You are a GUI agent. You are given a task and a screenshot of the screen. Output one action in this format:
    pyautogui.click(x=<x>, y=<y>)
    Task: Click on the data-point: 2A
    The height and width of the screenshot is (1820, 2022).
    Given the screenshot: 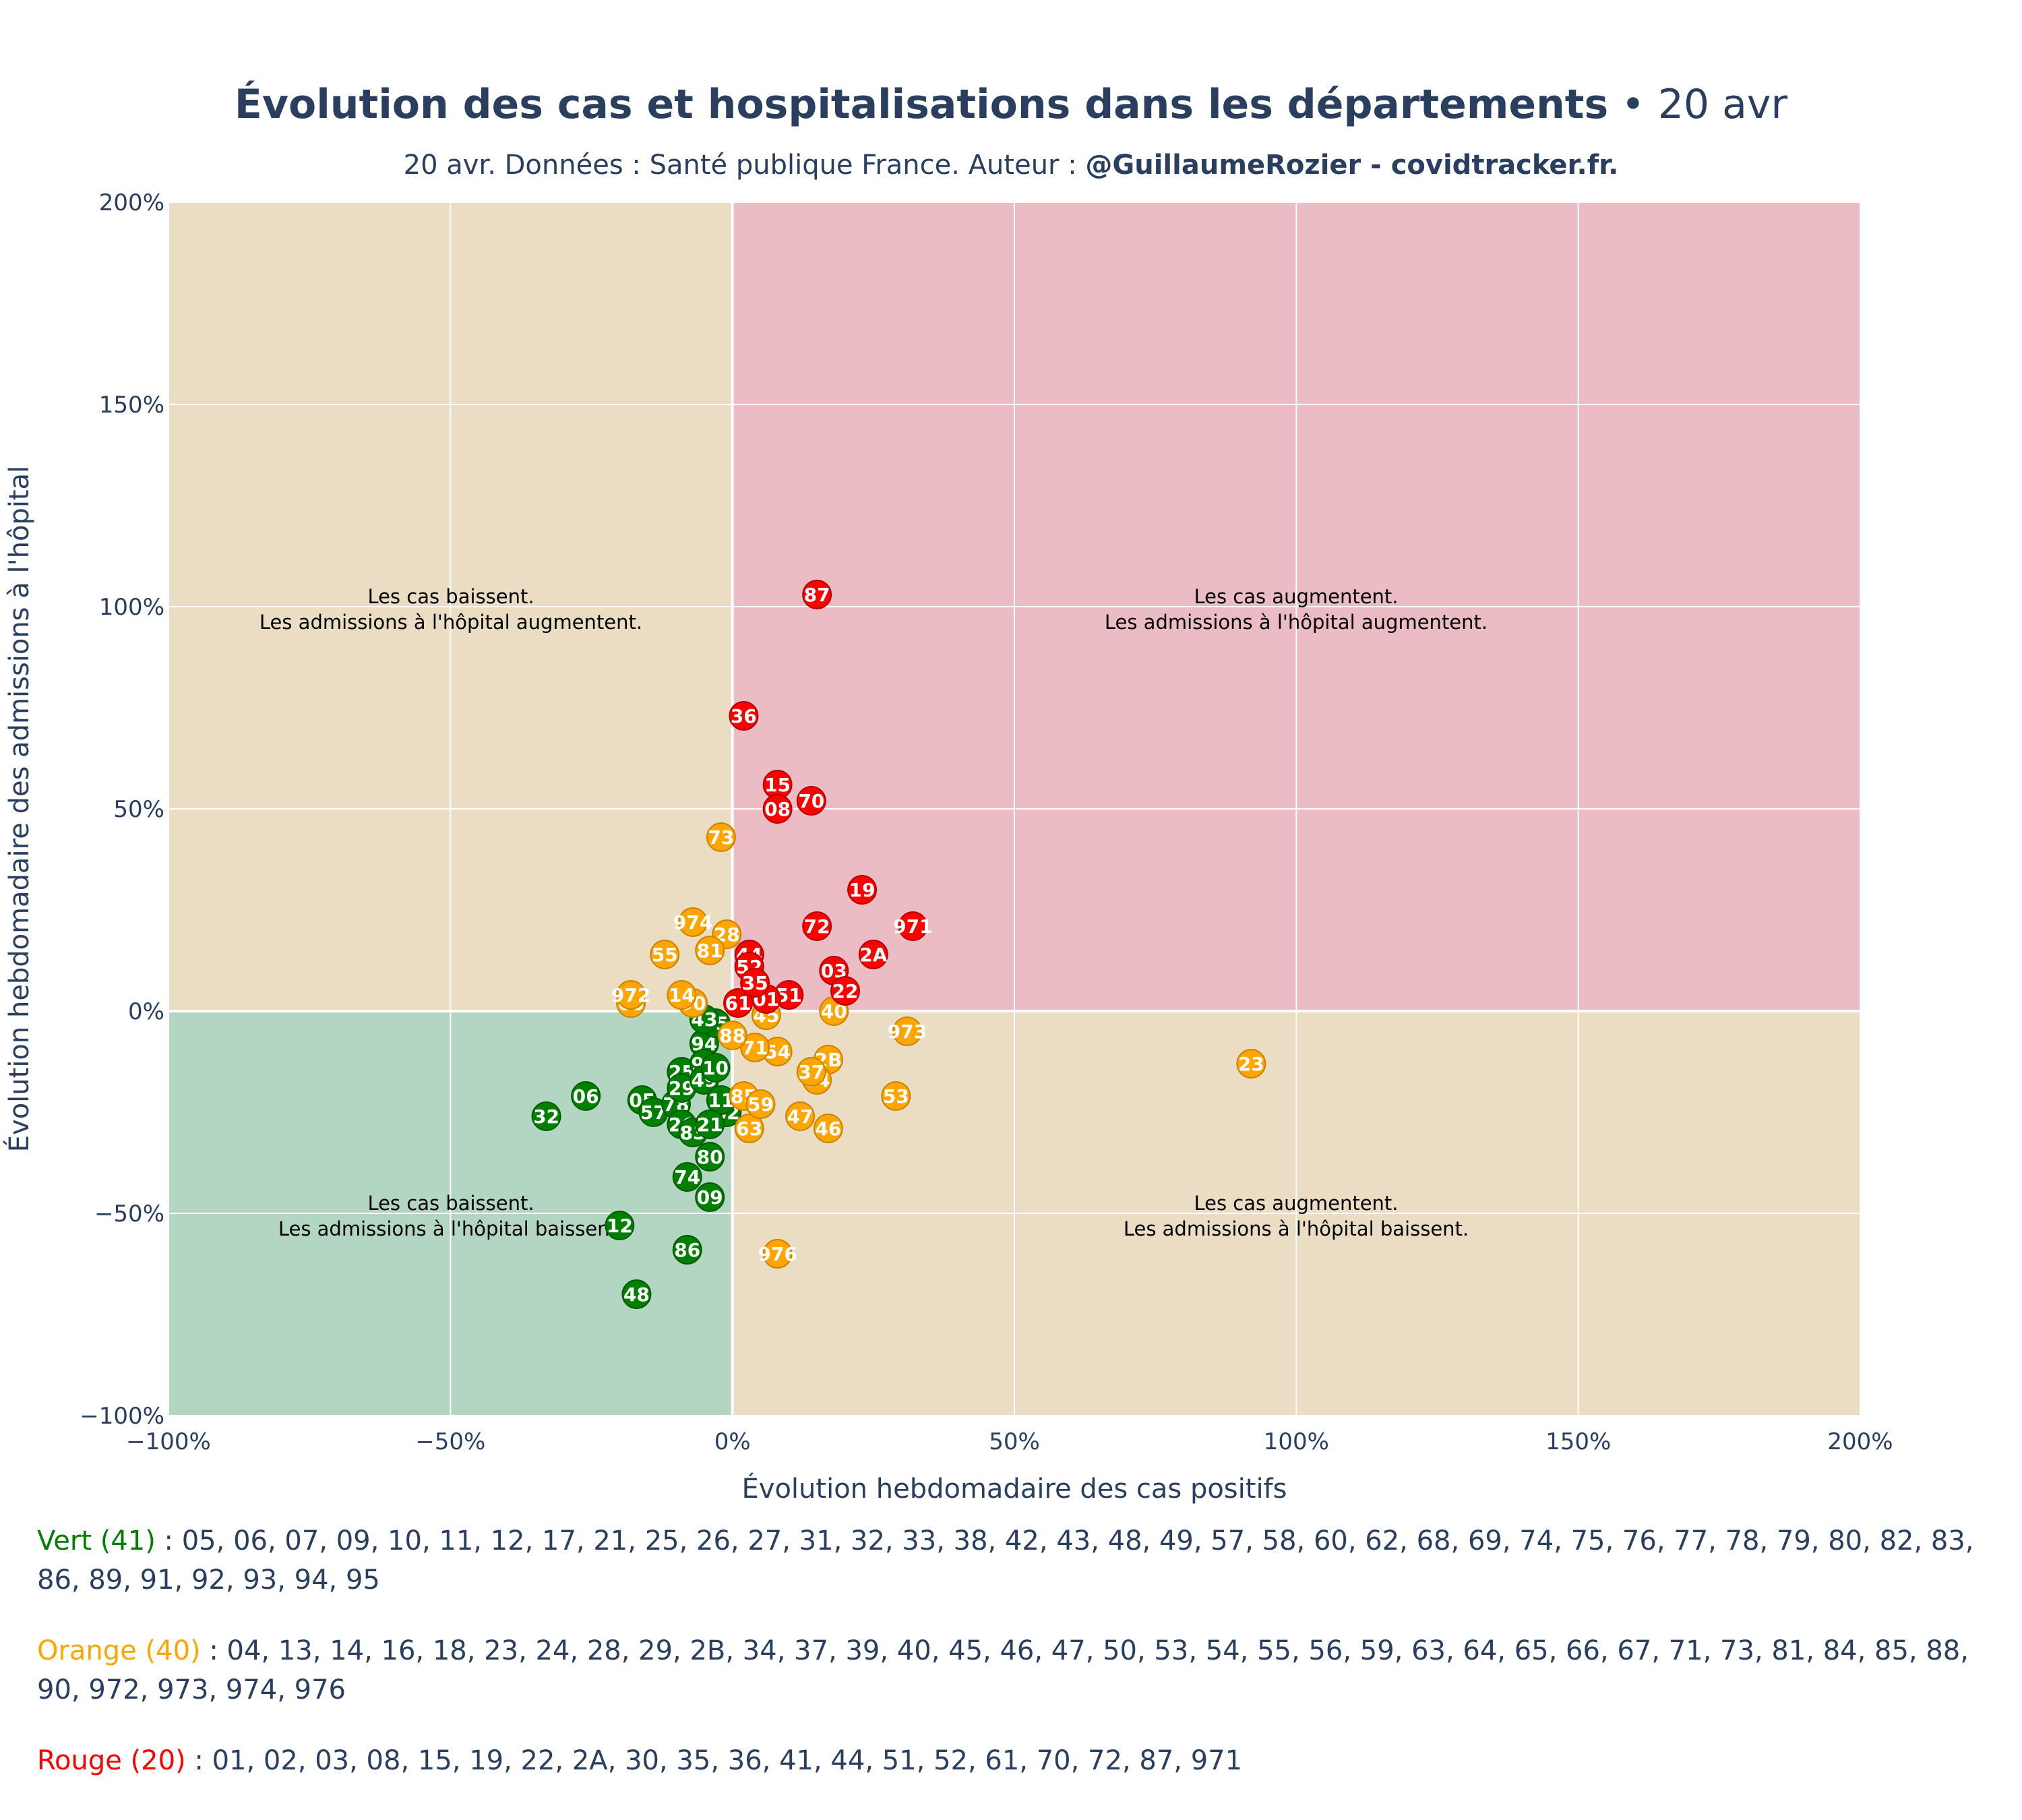 What is the action you would take?
    pyautogui.click(x=873, y=954)
    